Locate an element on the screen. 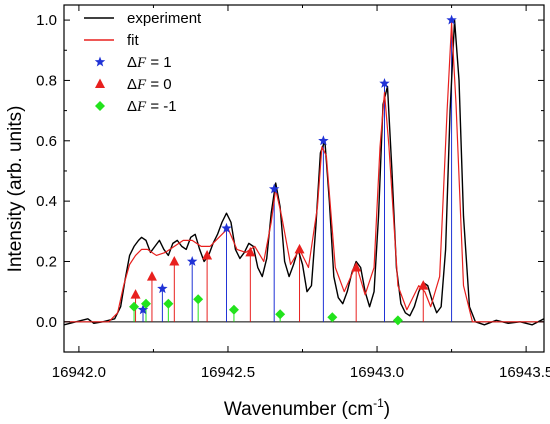 This screenshot has height=424, width=550. legend: experiment fit ΔF = 1 ΔF = 0 ΔF = -1 is located at coordinates (143, 62).